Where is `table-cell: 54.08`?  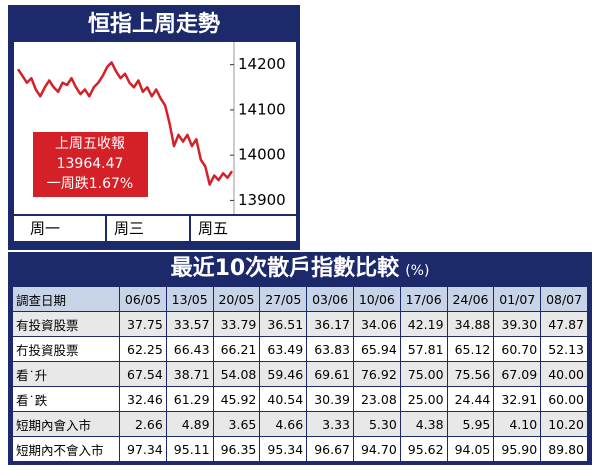
table-cell: 54.08 is located at coordinates (236, 374).